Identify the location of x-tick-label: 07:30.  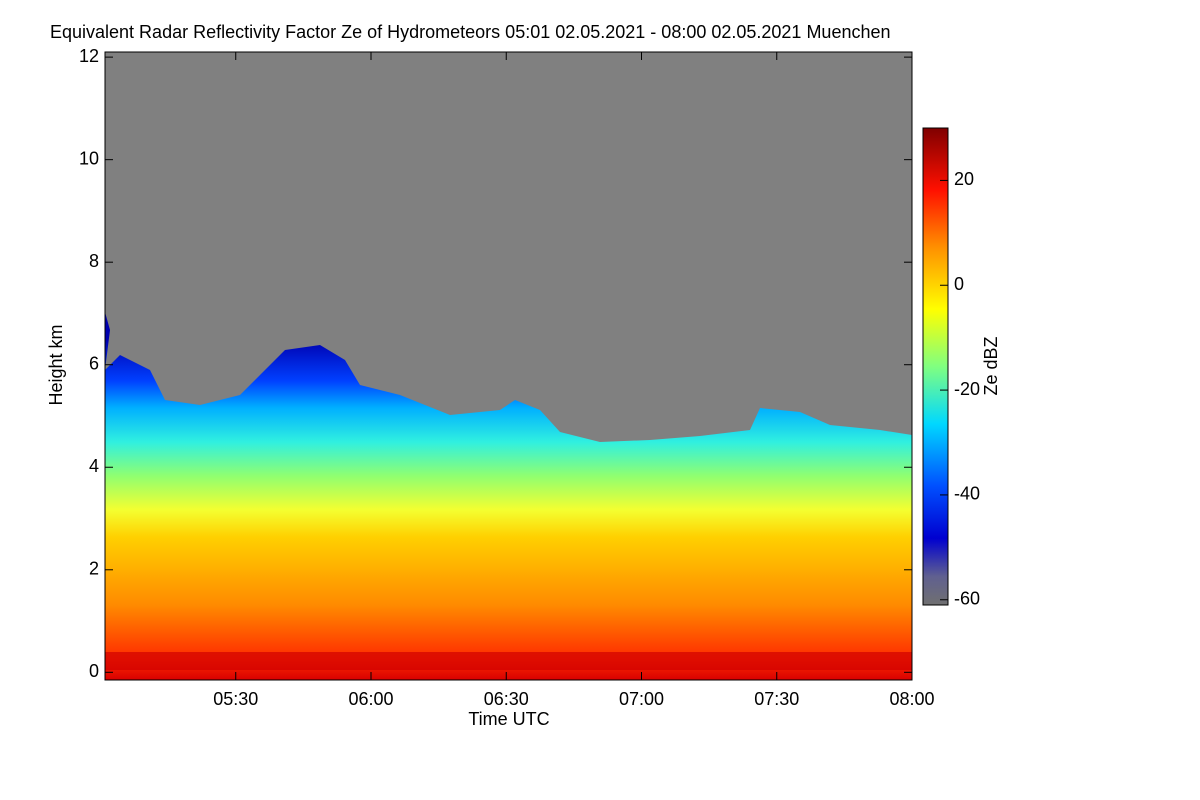
(776, 699).